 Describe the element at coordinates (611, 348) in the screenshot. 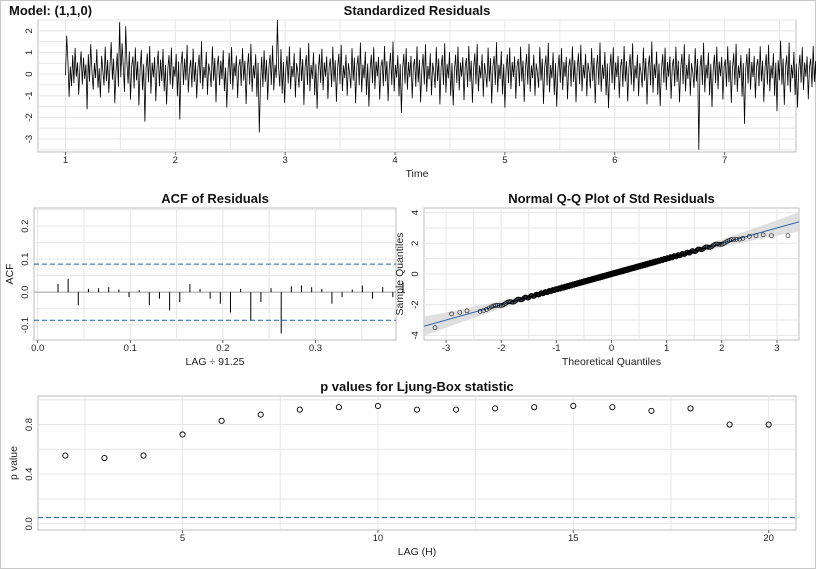

I see `x-tick-label: 0` at that location.